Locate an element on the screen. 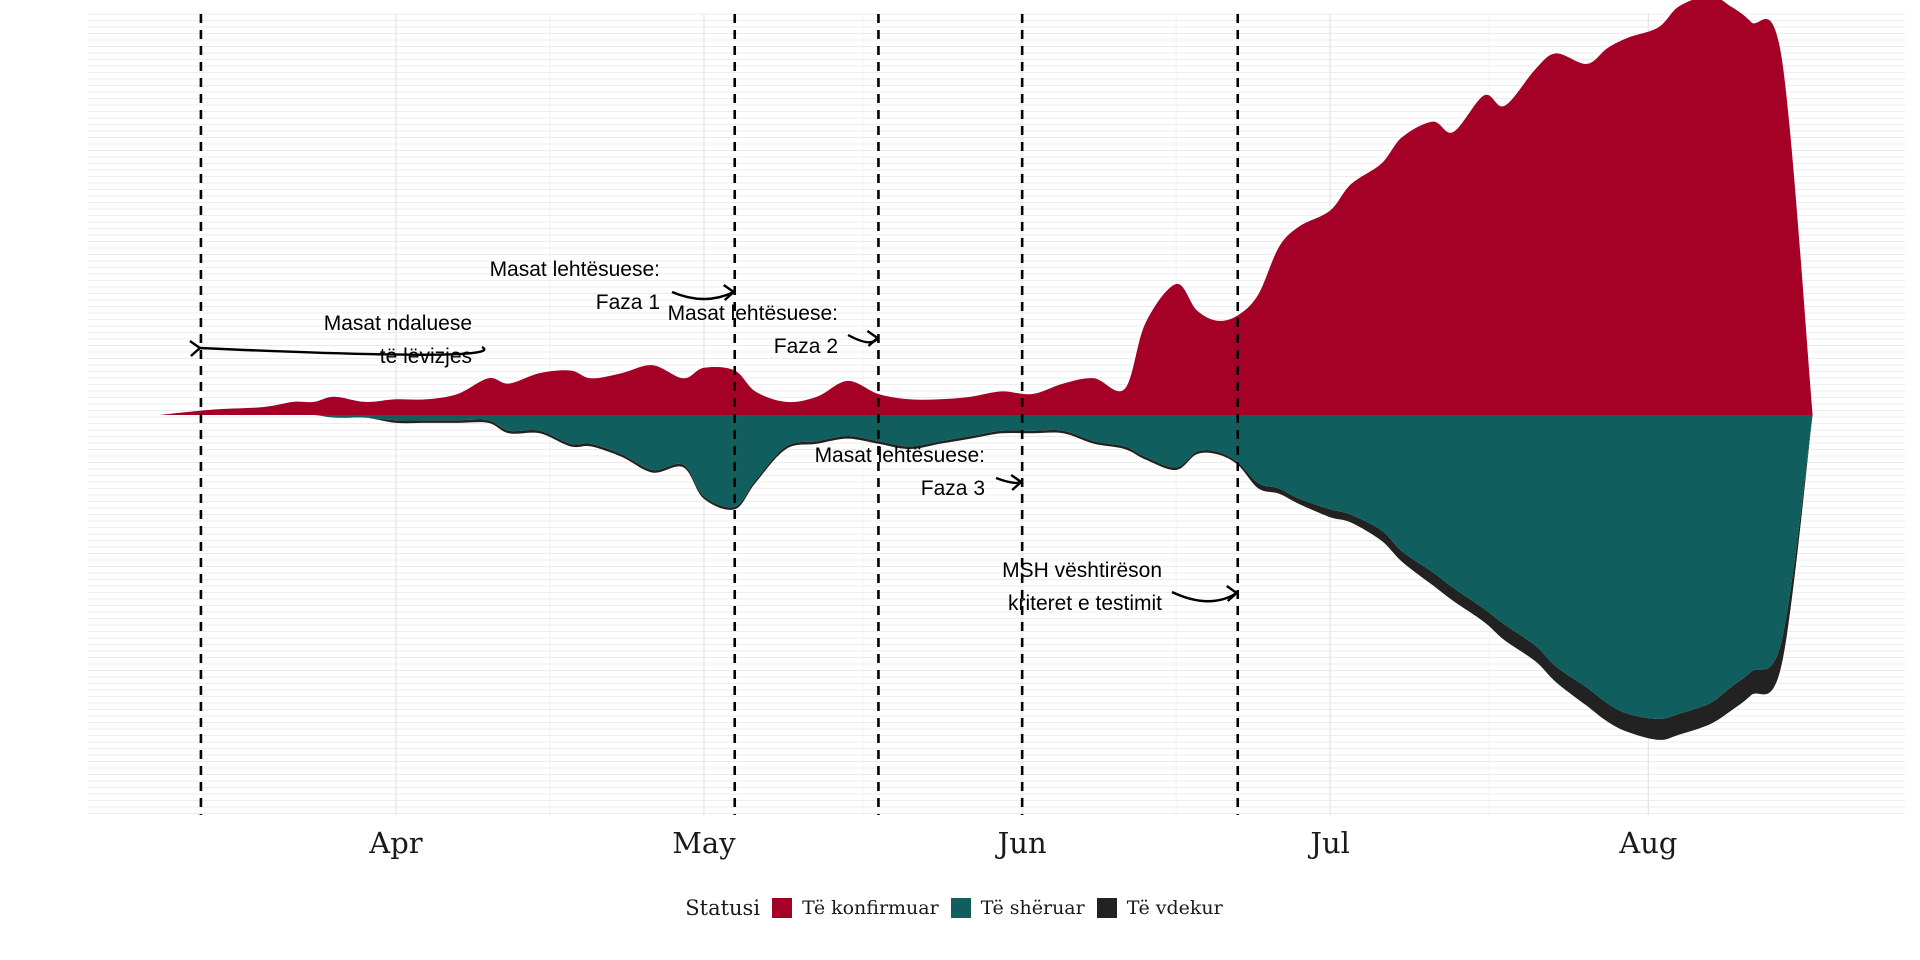  legend-item-deaths: Të vdekur is located at coordinates (1159, 908).